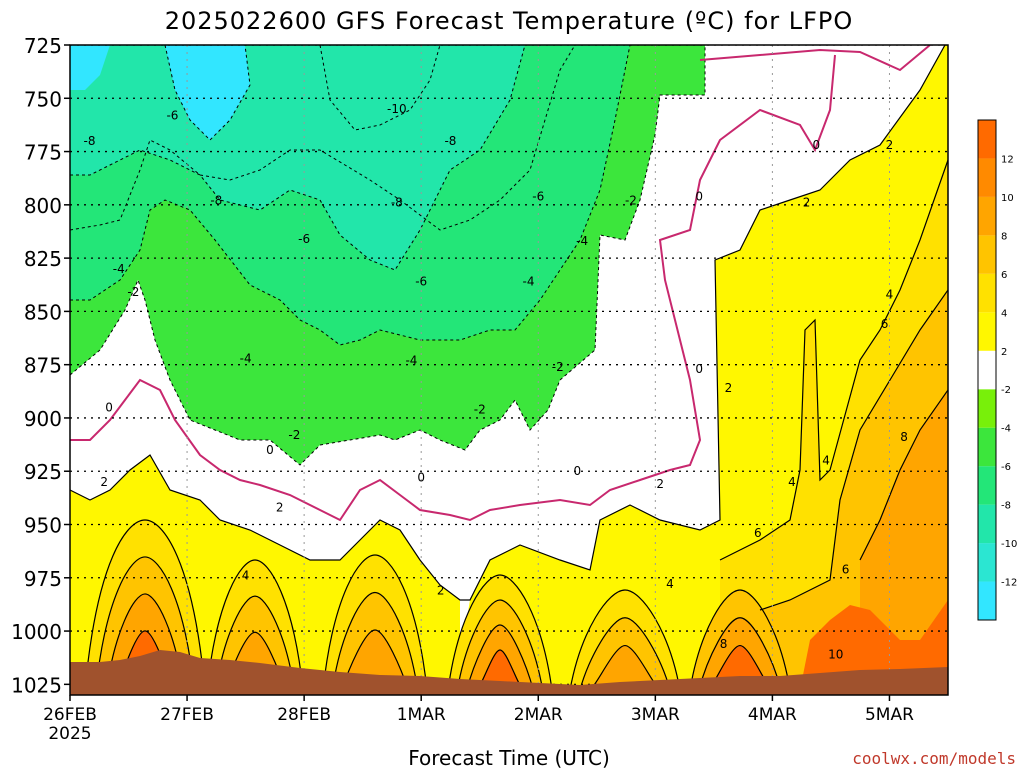  I want to click on colorbar-label: -8, so click(1006, 506).